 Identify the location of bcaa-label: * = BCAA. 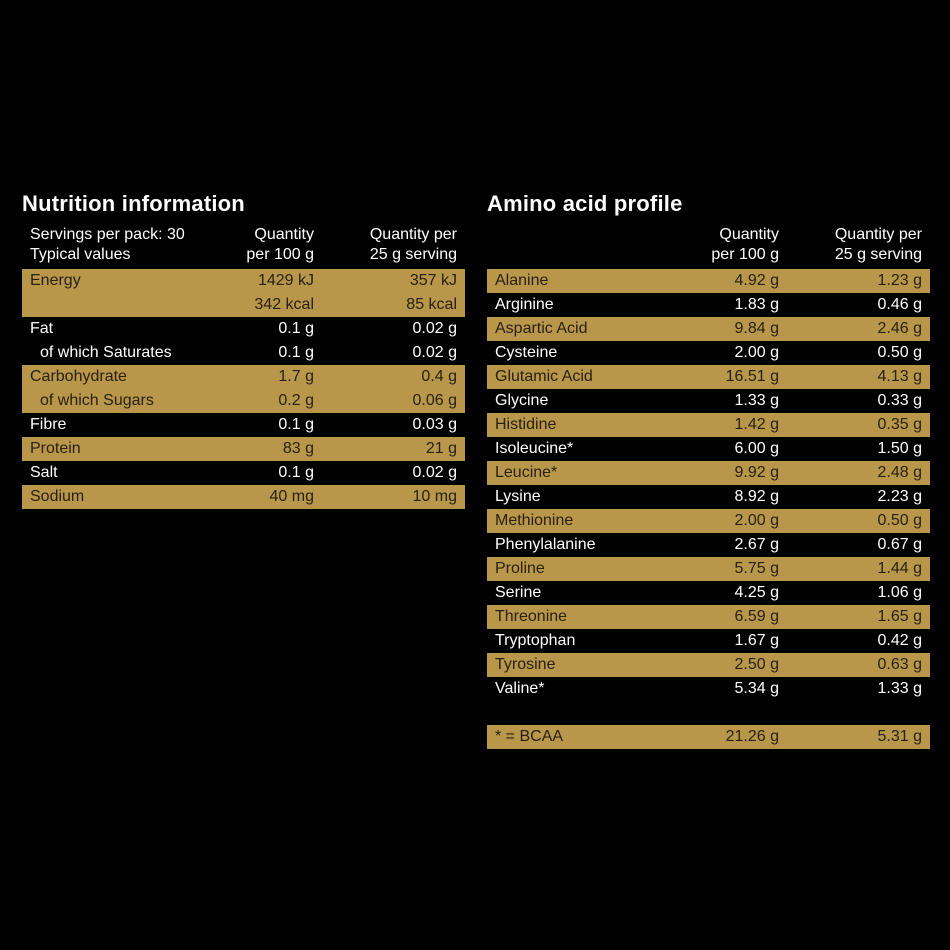
(529, 736).